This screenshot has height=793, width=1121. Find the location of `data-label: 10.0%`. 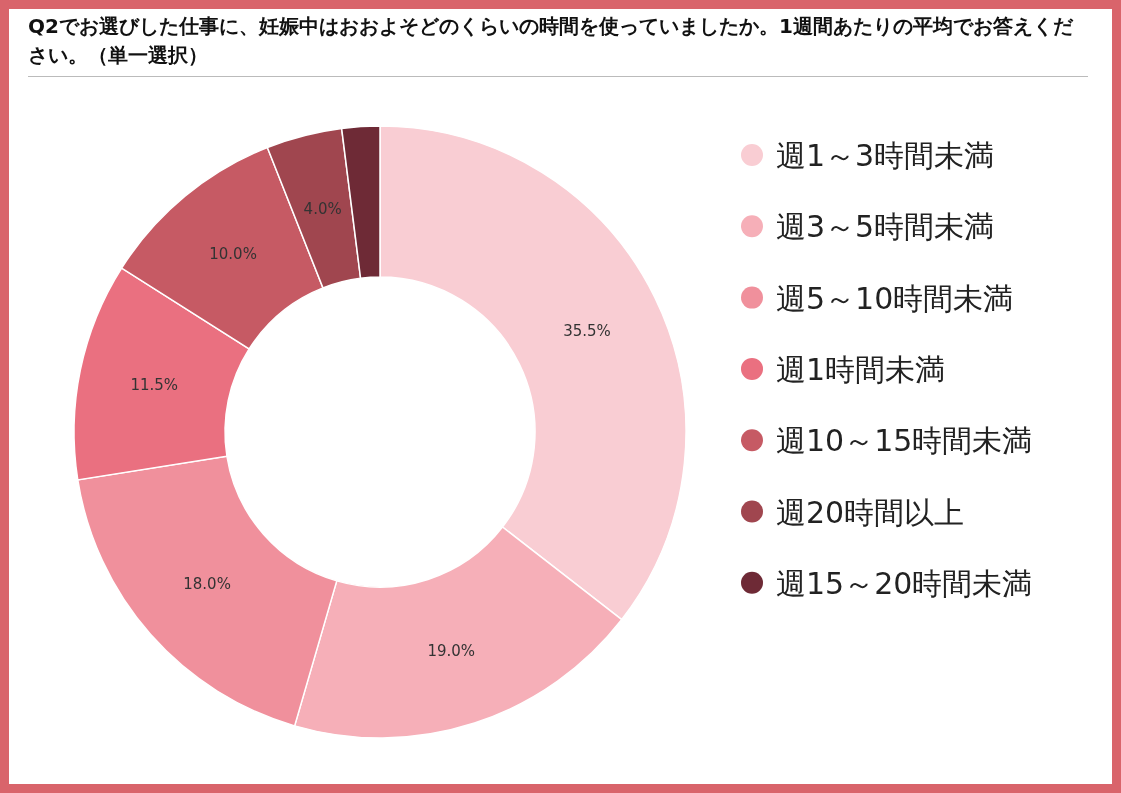

data-label: 10.0% is located at coordinates (233, 254).